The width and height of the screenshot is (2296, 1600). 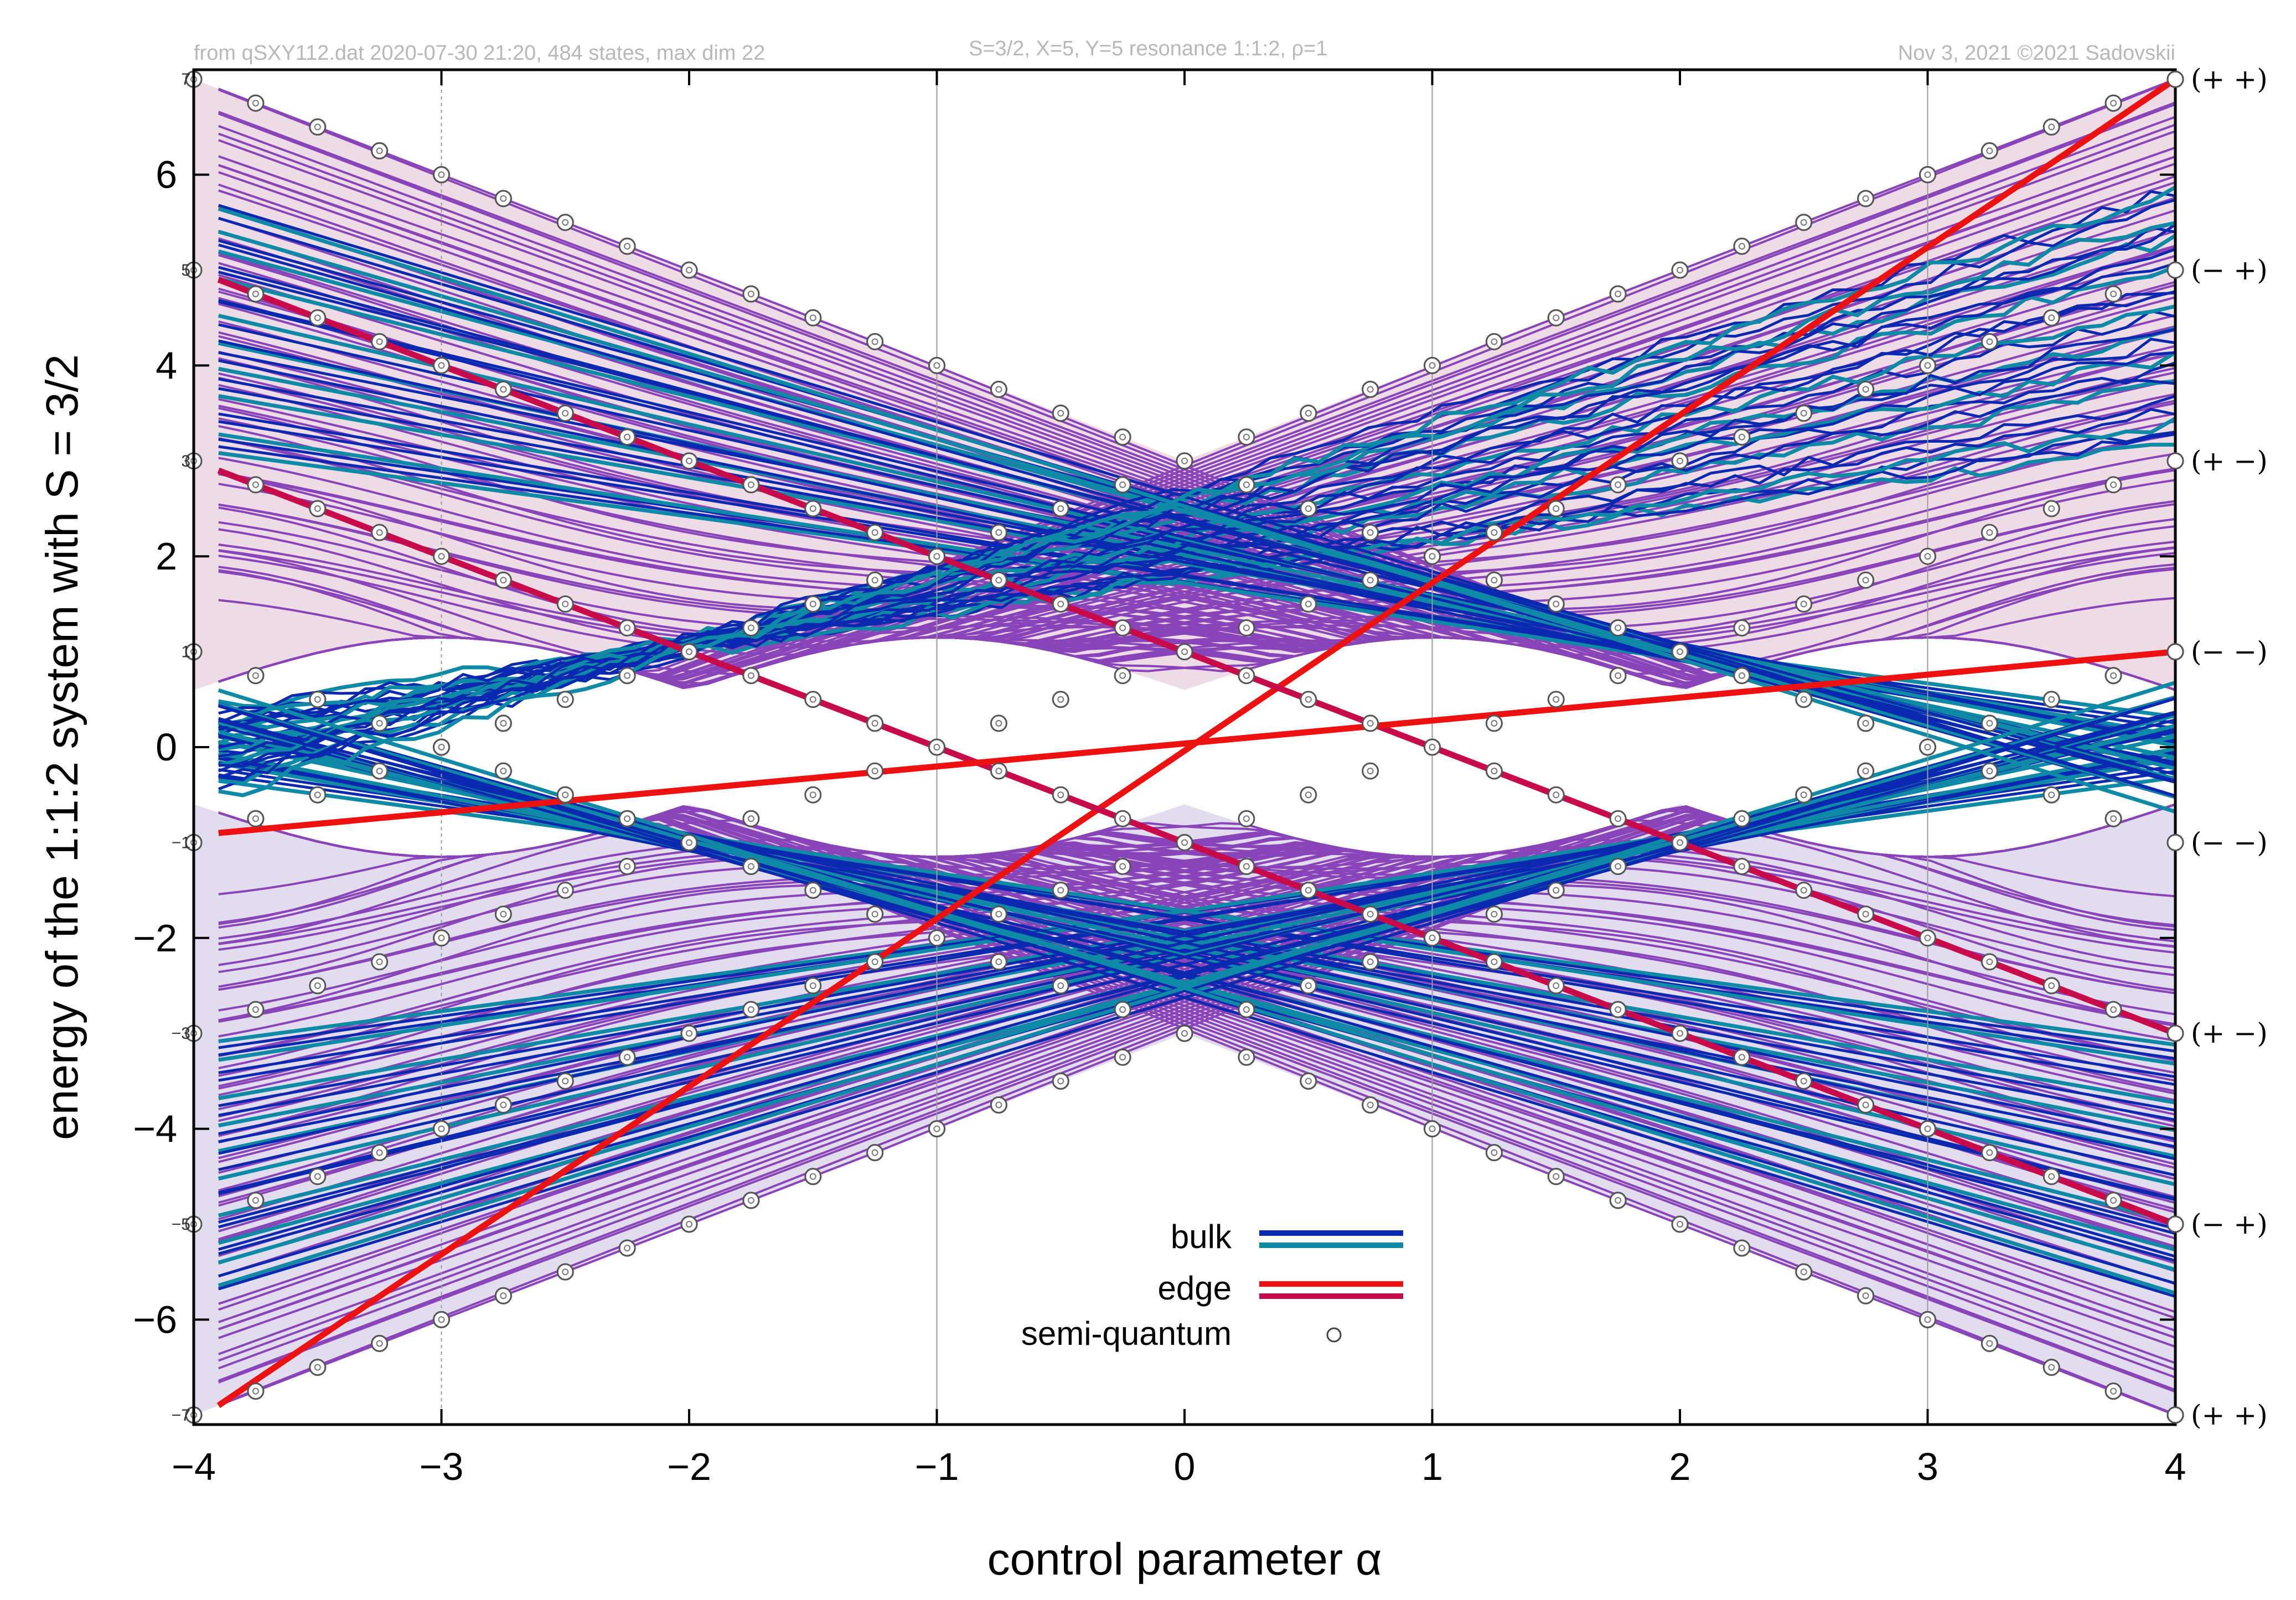 I want to click on legend-label-bulk: bulk, so click(x=1201, y=1236).